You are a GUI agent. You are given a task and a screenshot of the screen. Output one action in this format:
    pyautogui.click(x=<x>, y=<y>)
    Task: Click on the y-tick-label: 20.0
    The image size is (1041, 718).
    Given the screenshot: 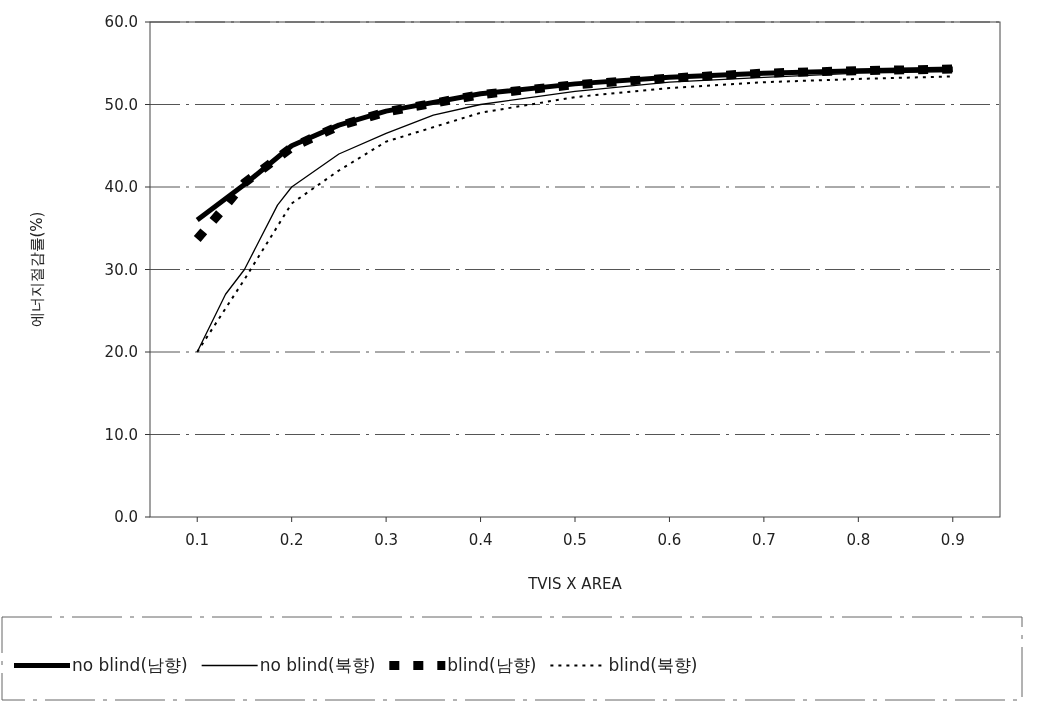 What is the action you would take?
    pyautogui.click(x=121, y=352)
    